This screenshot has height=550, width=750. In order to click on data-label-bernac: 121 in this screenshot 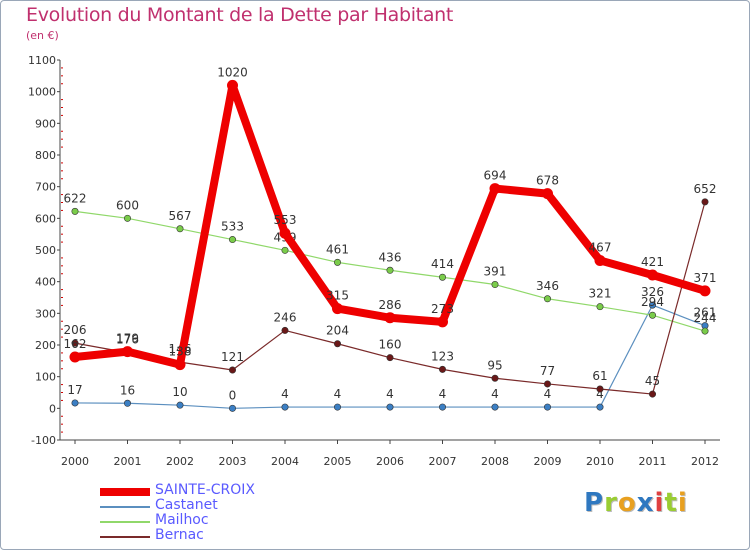, I will do `click(232, 357)`.